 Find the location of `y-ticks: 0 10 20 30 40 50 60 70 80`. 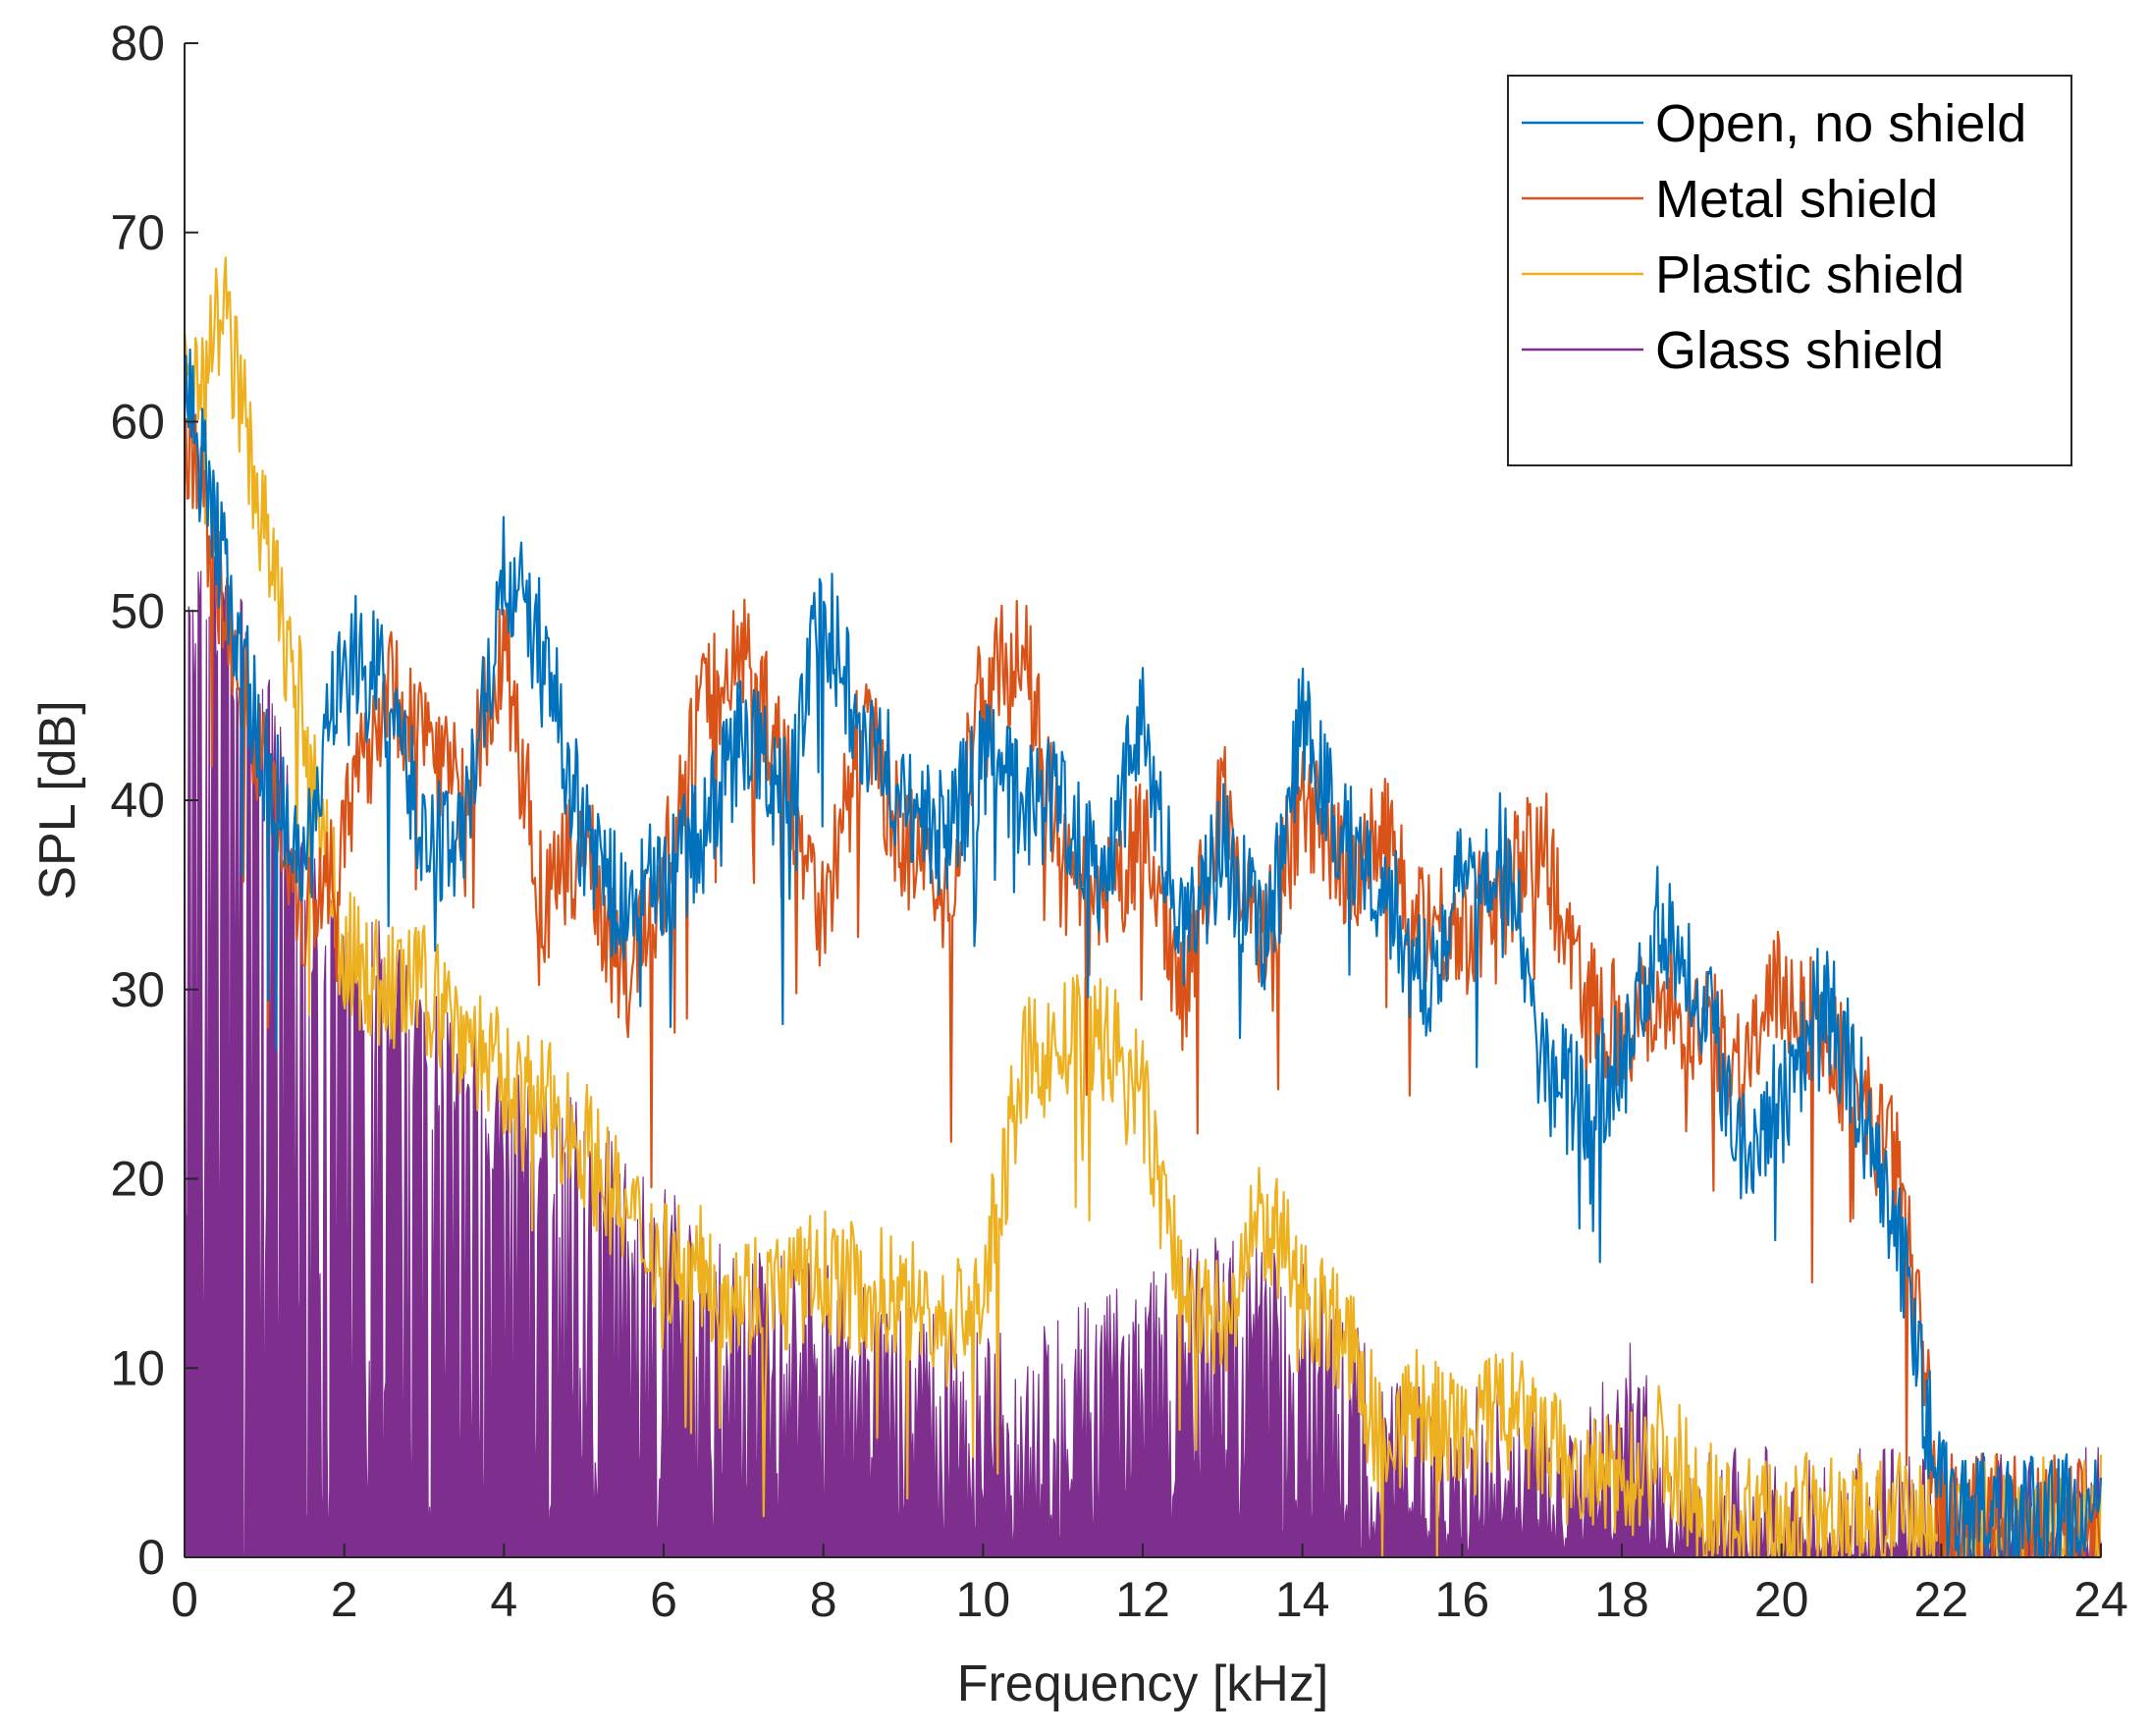

y-ticks: 0 10 20 30 40 50 60 70 80 is located at coordinates (154, 800).